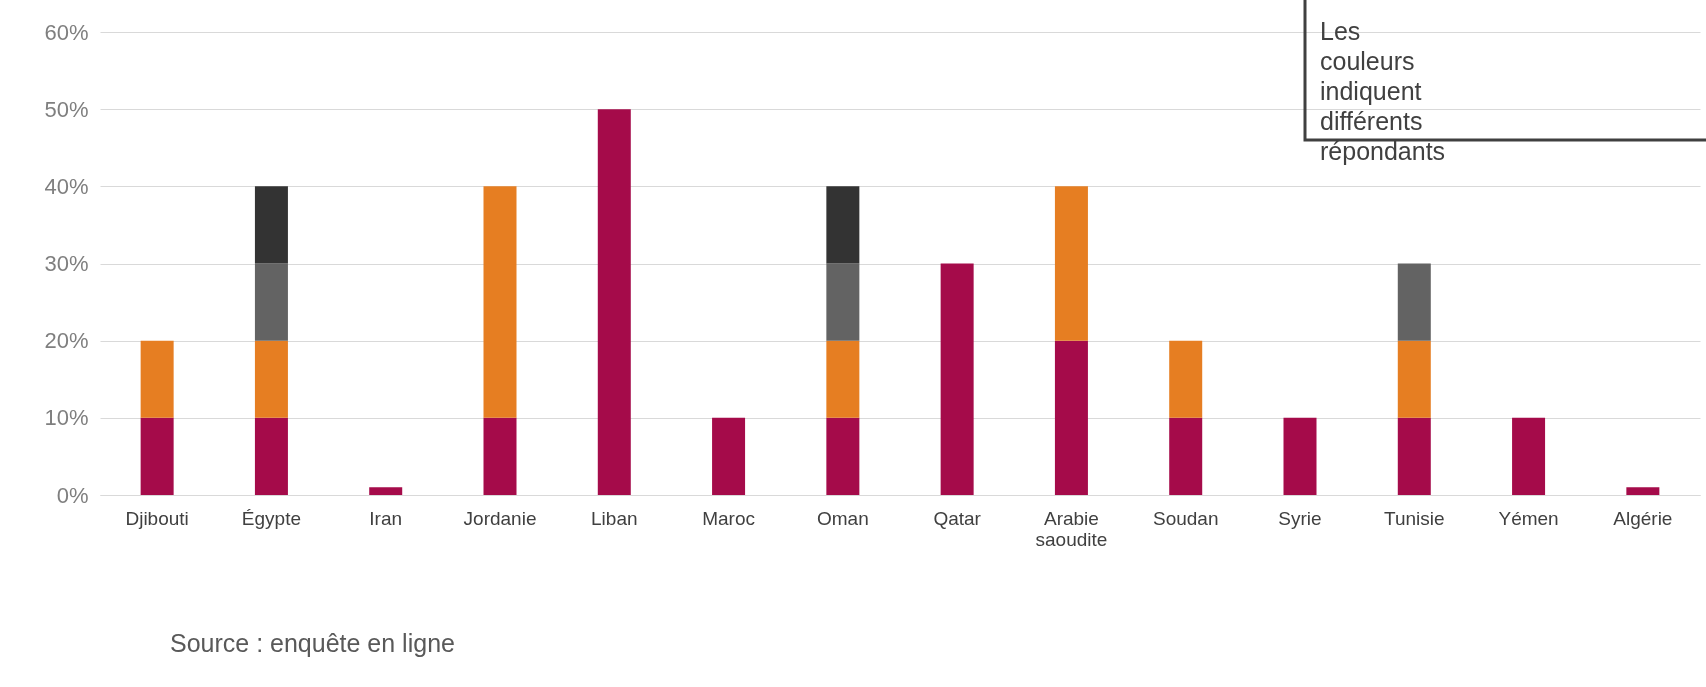 The height and width of the screenshot is (687, 1706). I want to click on x-tick-label: Liban, so click(614, 518).